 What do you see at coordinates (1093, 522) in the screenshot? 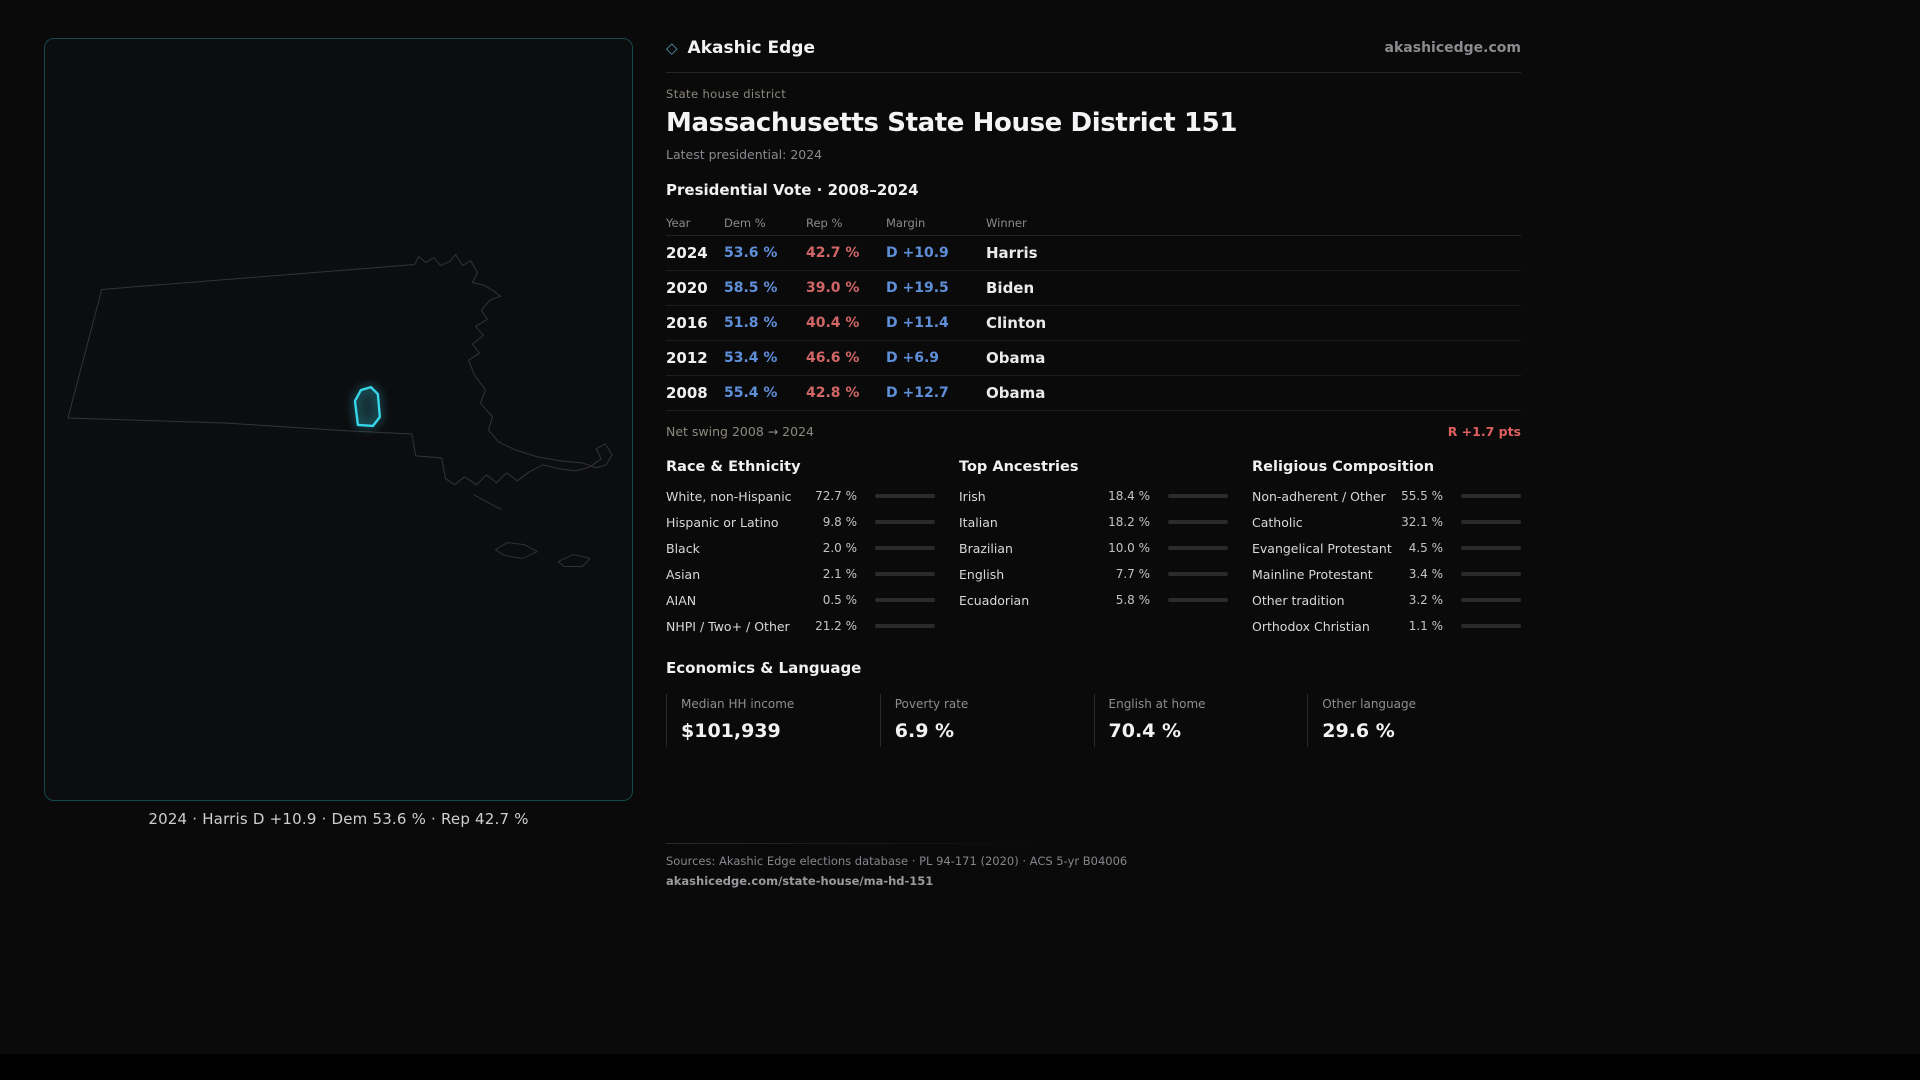
I see `demo-row: Italian 18.2 %` at bounding box center [1093, 522].